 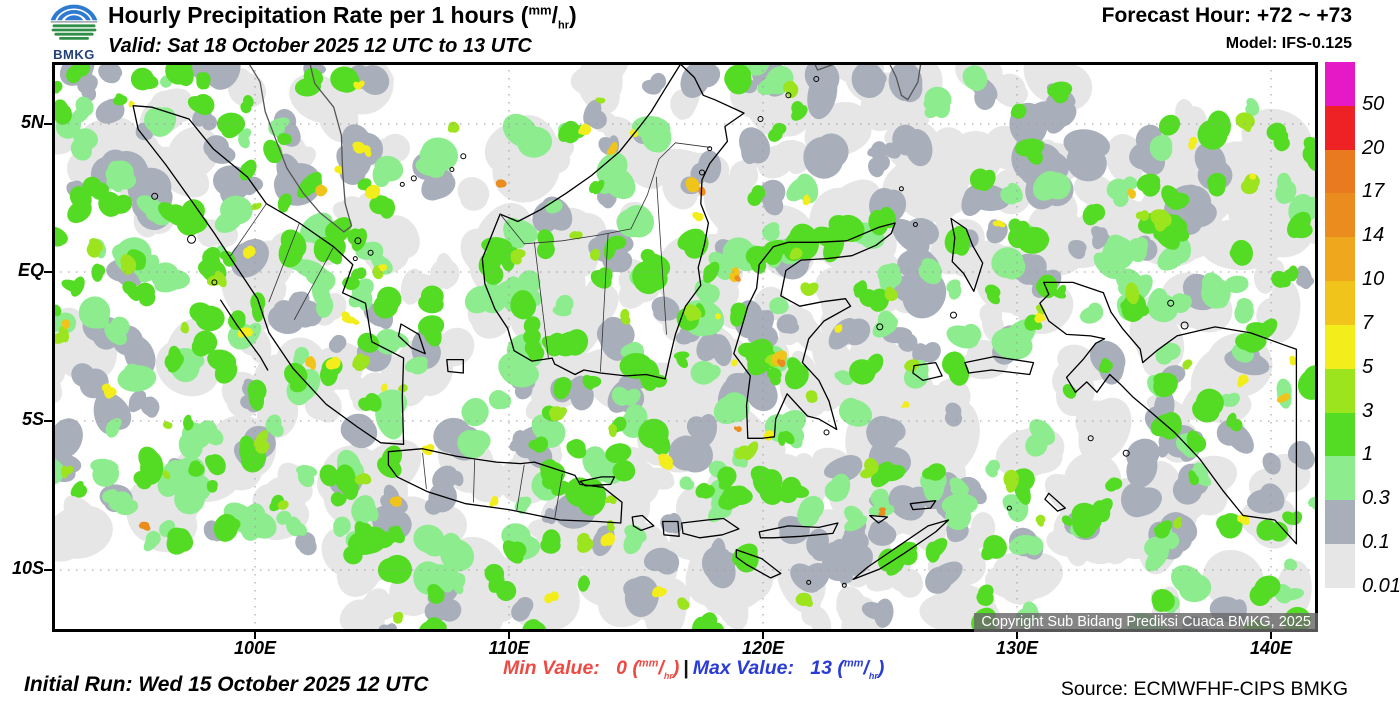 I want to click on model-name: Model: IFS-0.125, so click(x=1288, y=43).